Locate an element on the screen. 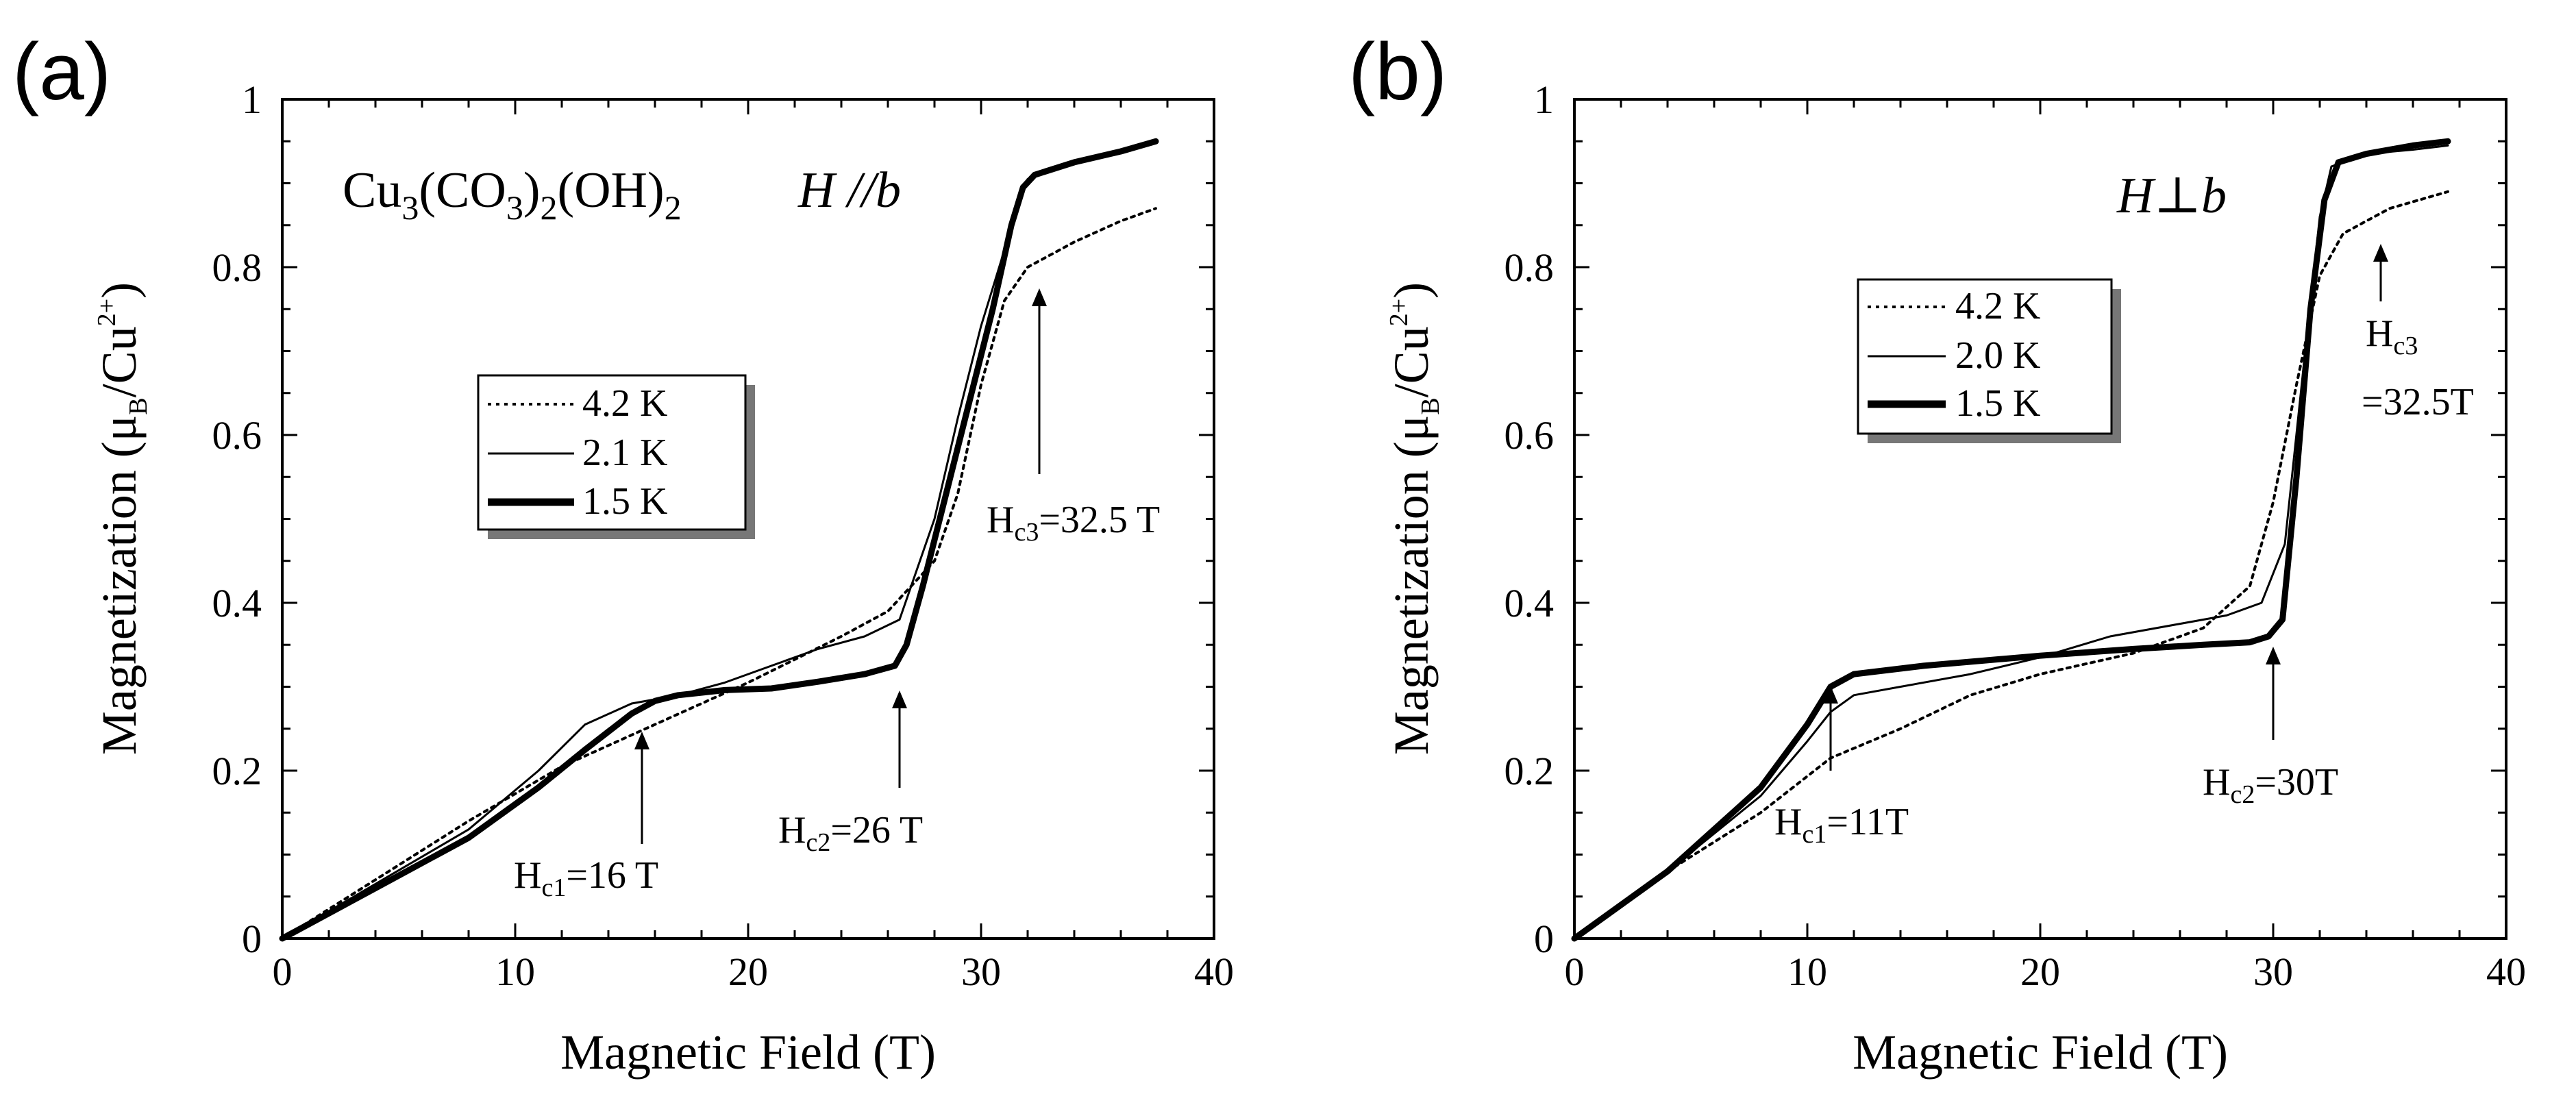 Image resolution: width=2576 pixels, height=1107 pixels. hc3-value: =32.5 T is located at coordinates (1099, 520).